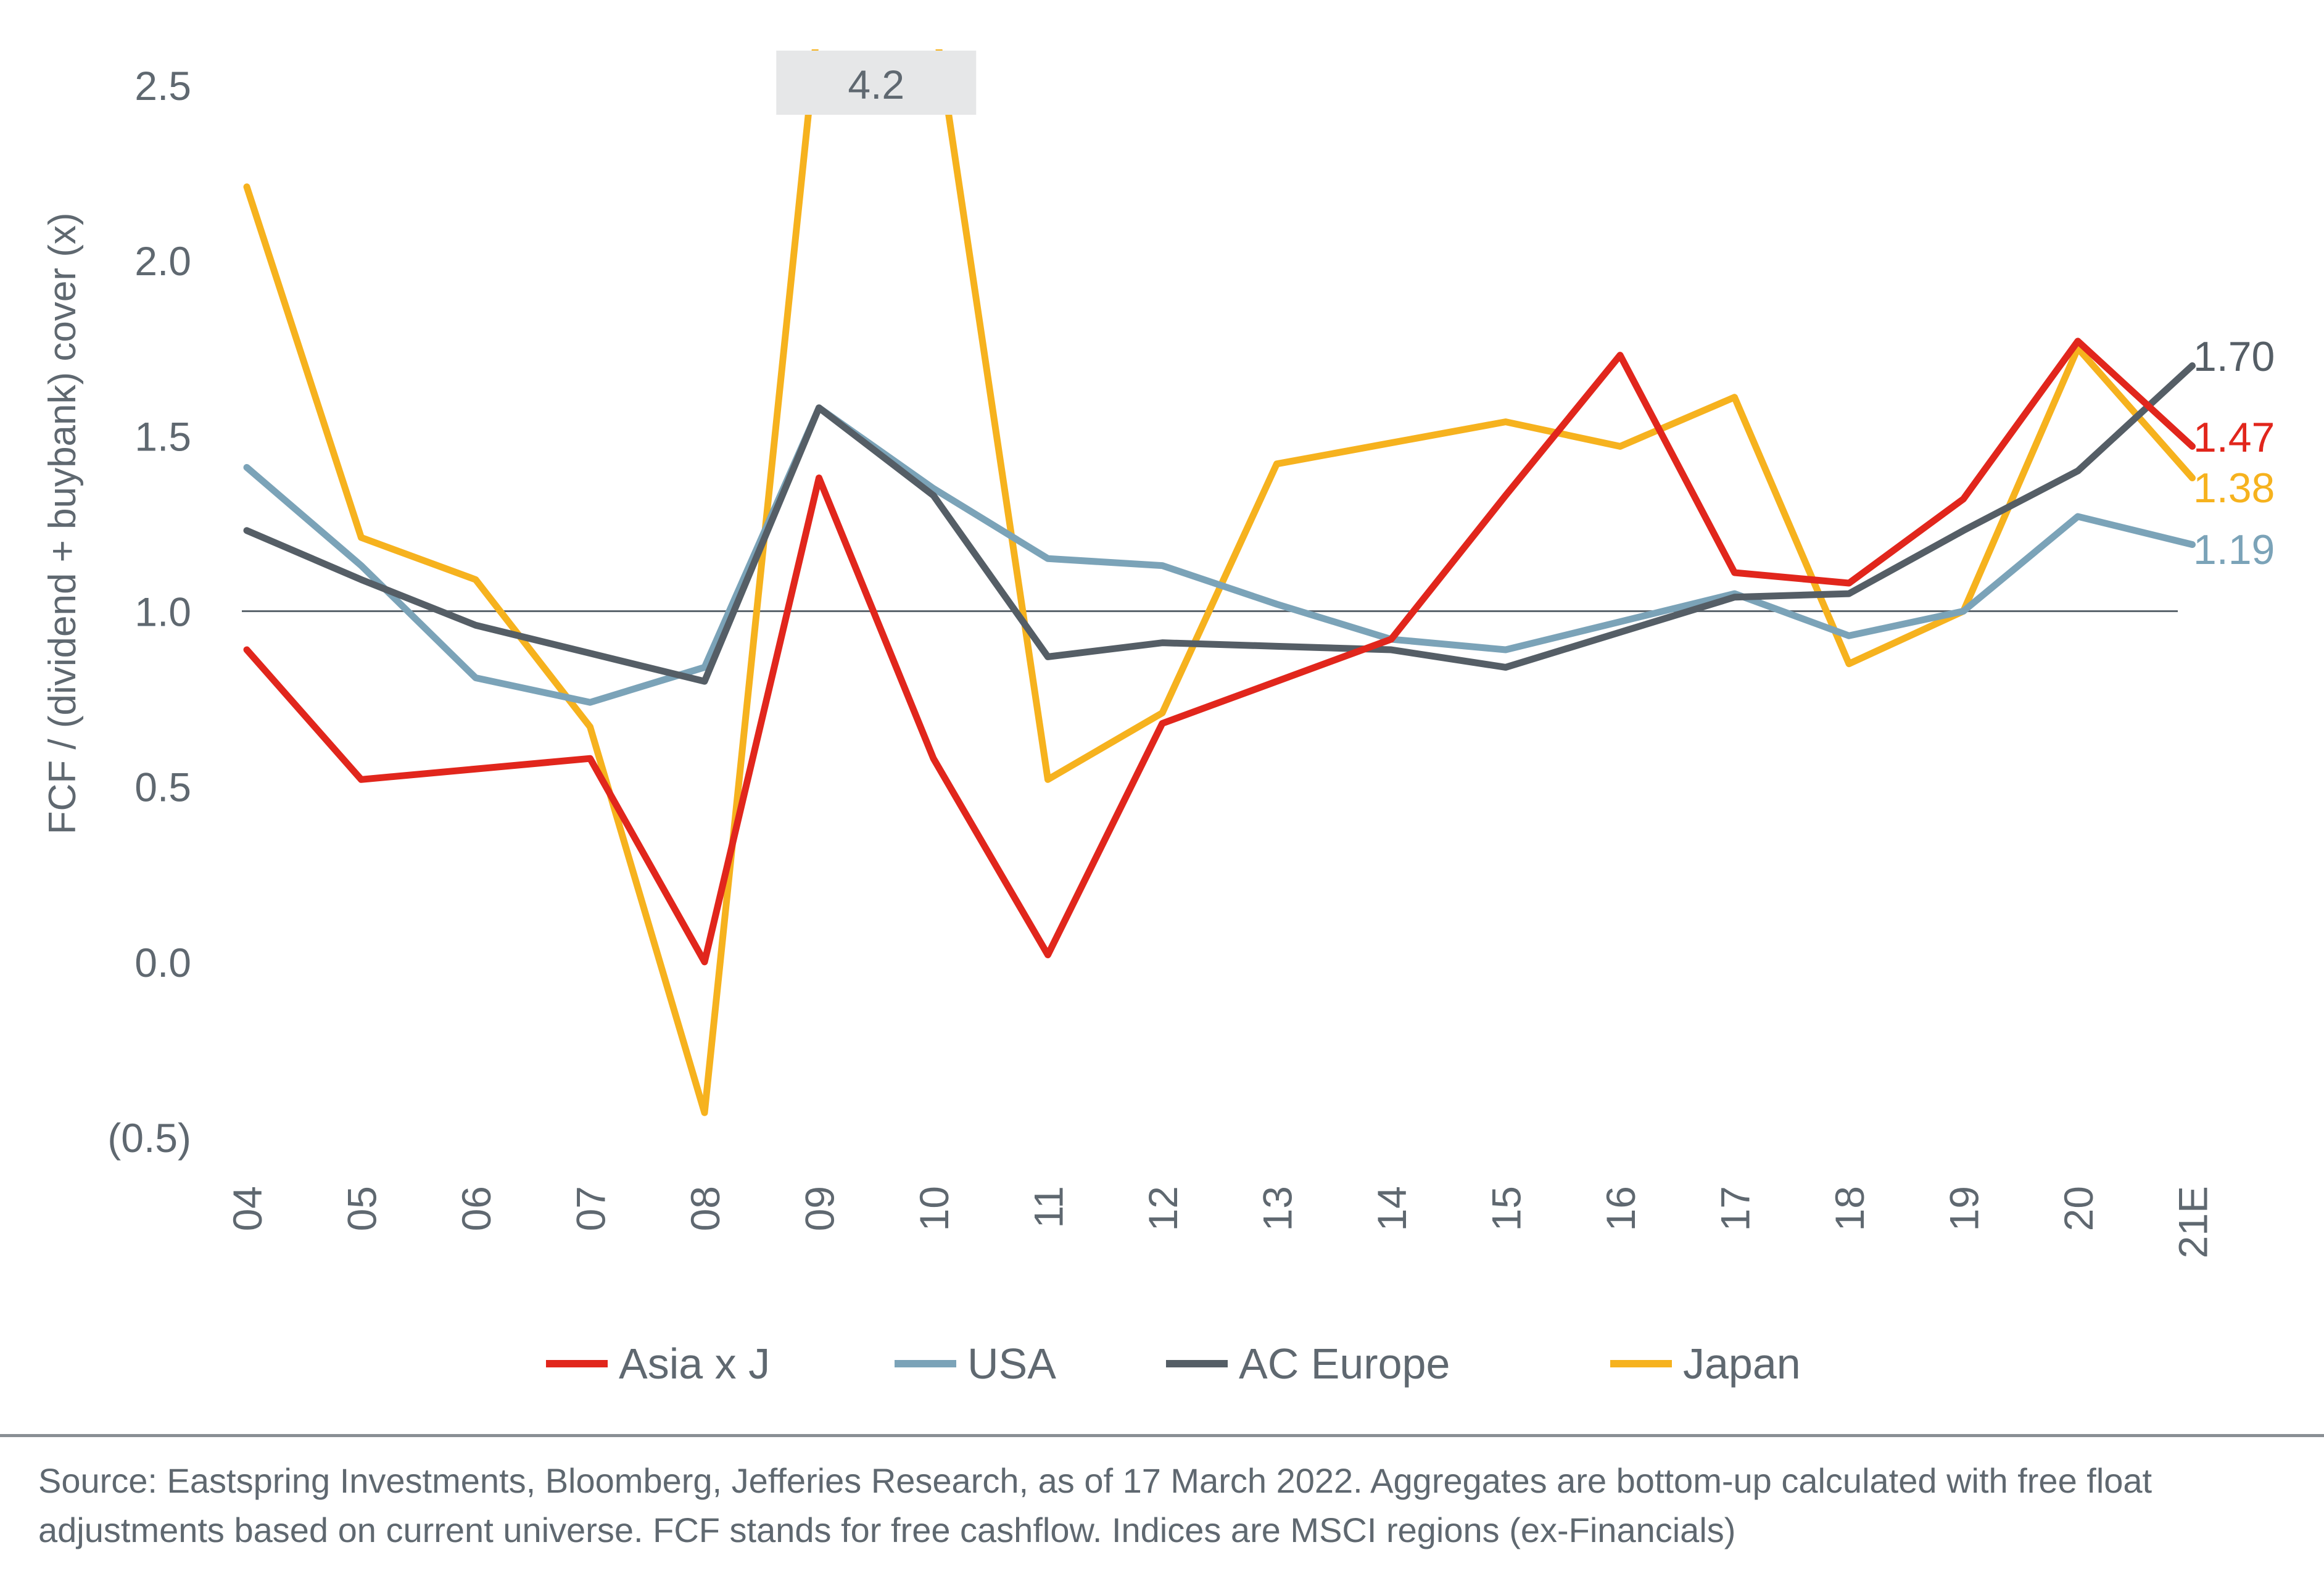 The image size is (2324, 1592). Describe the element at coordinates (149, 1138) in the screenshot. I see `y-tick-label: (0.5)` at that location.